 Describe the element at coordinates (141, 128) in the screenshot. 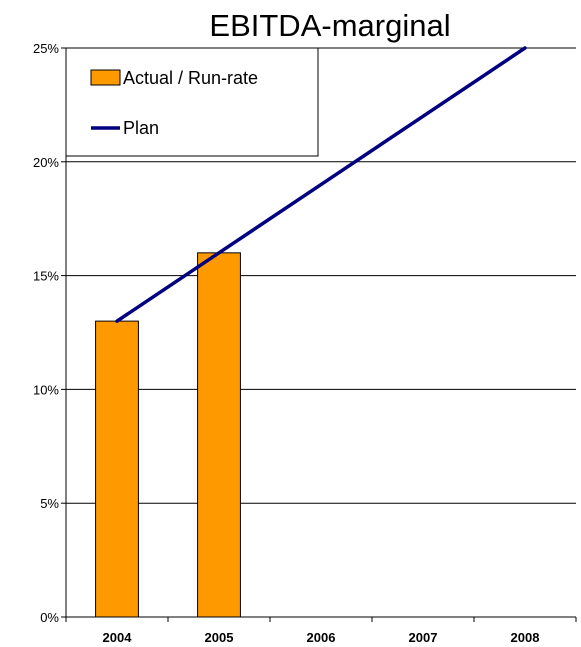

I see `legend-label-plan: Plan` at that location.